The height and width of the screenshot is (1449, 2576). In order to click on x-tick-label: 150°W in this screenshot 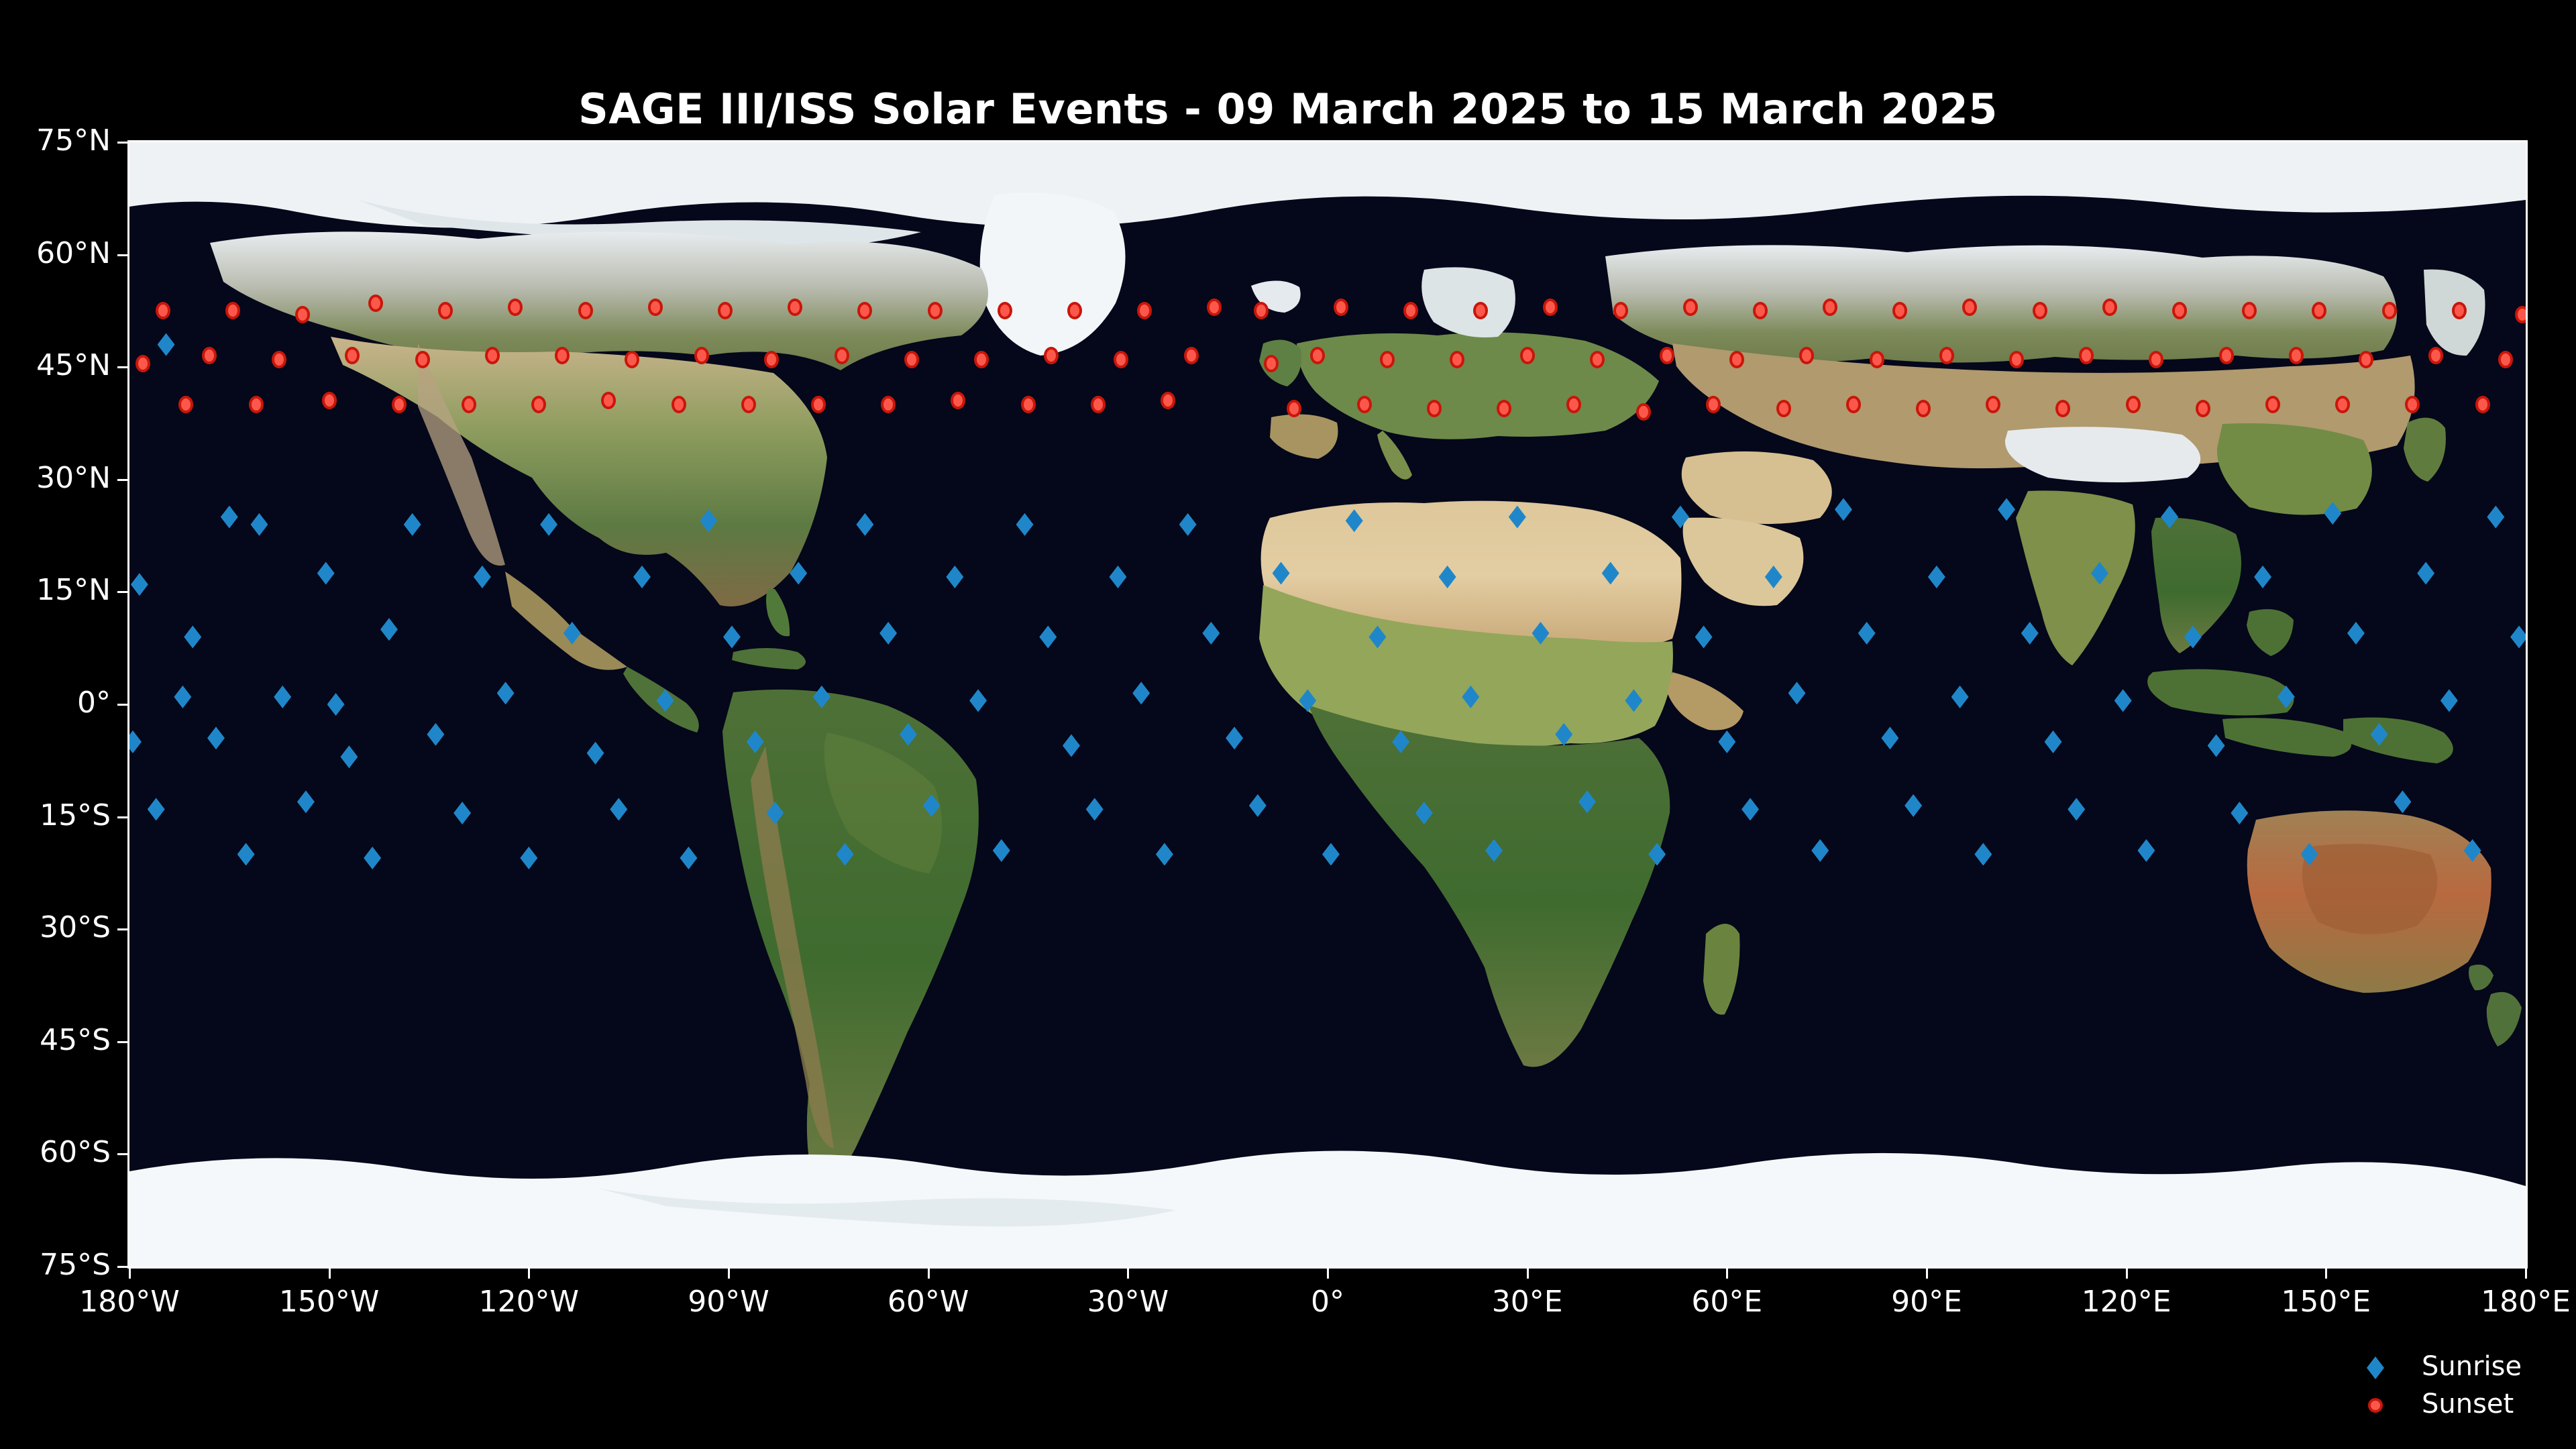, I will do `click(329, 1302)`.